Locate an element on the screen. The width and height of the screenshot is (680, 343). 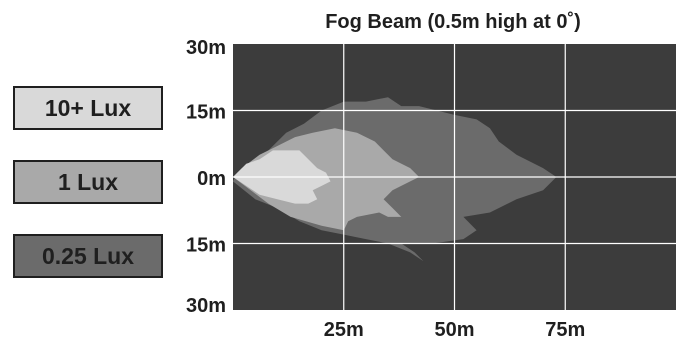
x-tick-label: 75m is located at coordinates (565, 330).